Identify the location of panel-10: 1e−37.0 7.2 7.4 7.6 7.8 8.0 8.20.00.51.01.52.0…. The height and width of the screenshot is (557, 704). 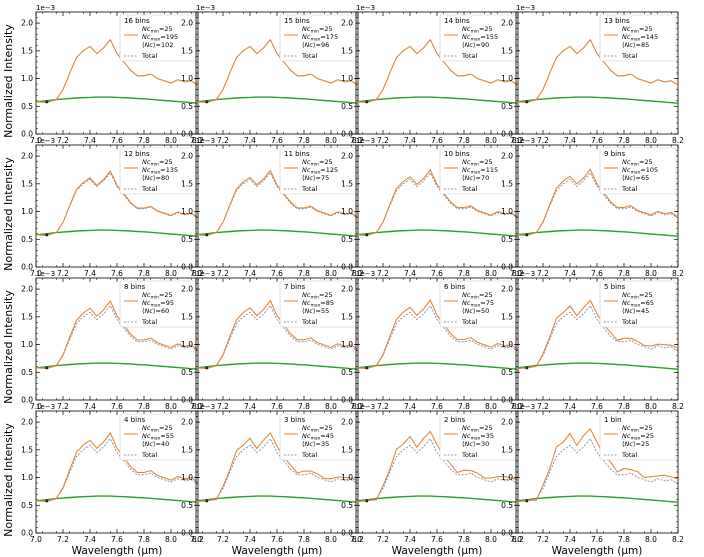
(272, 340).